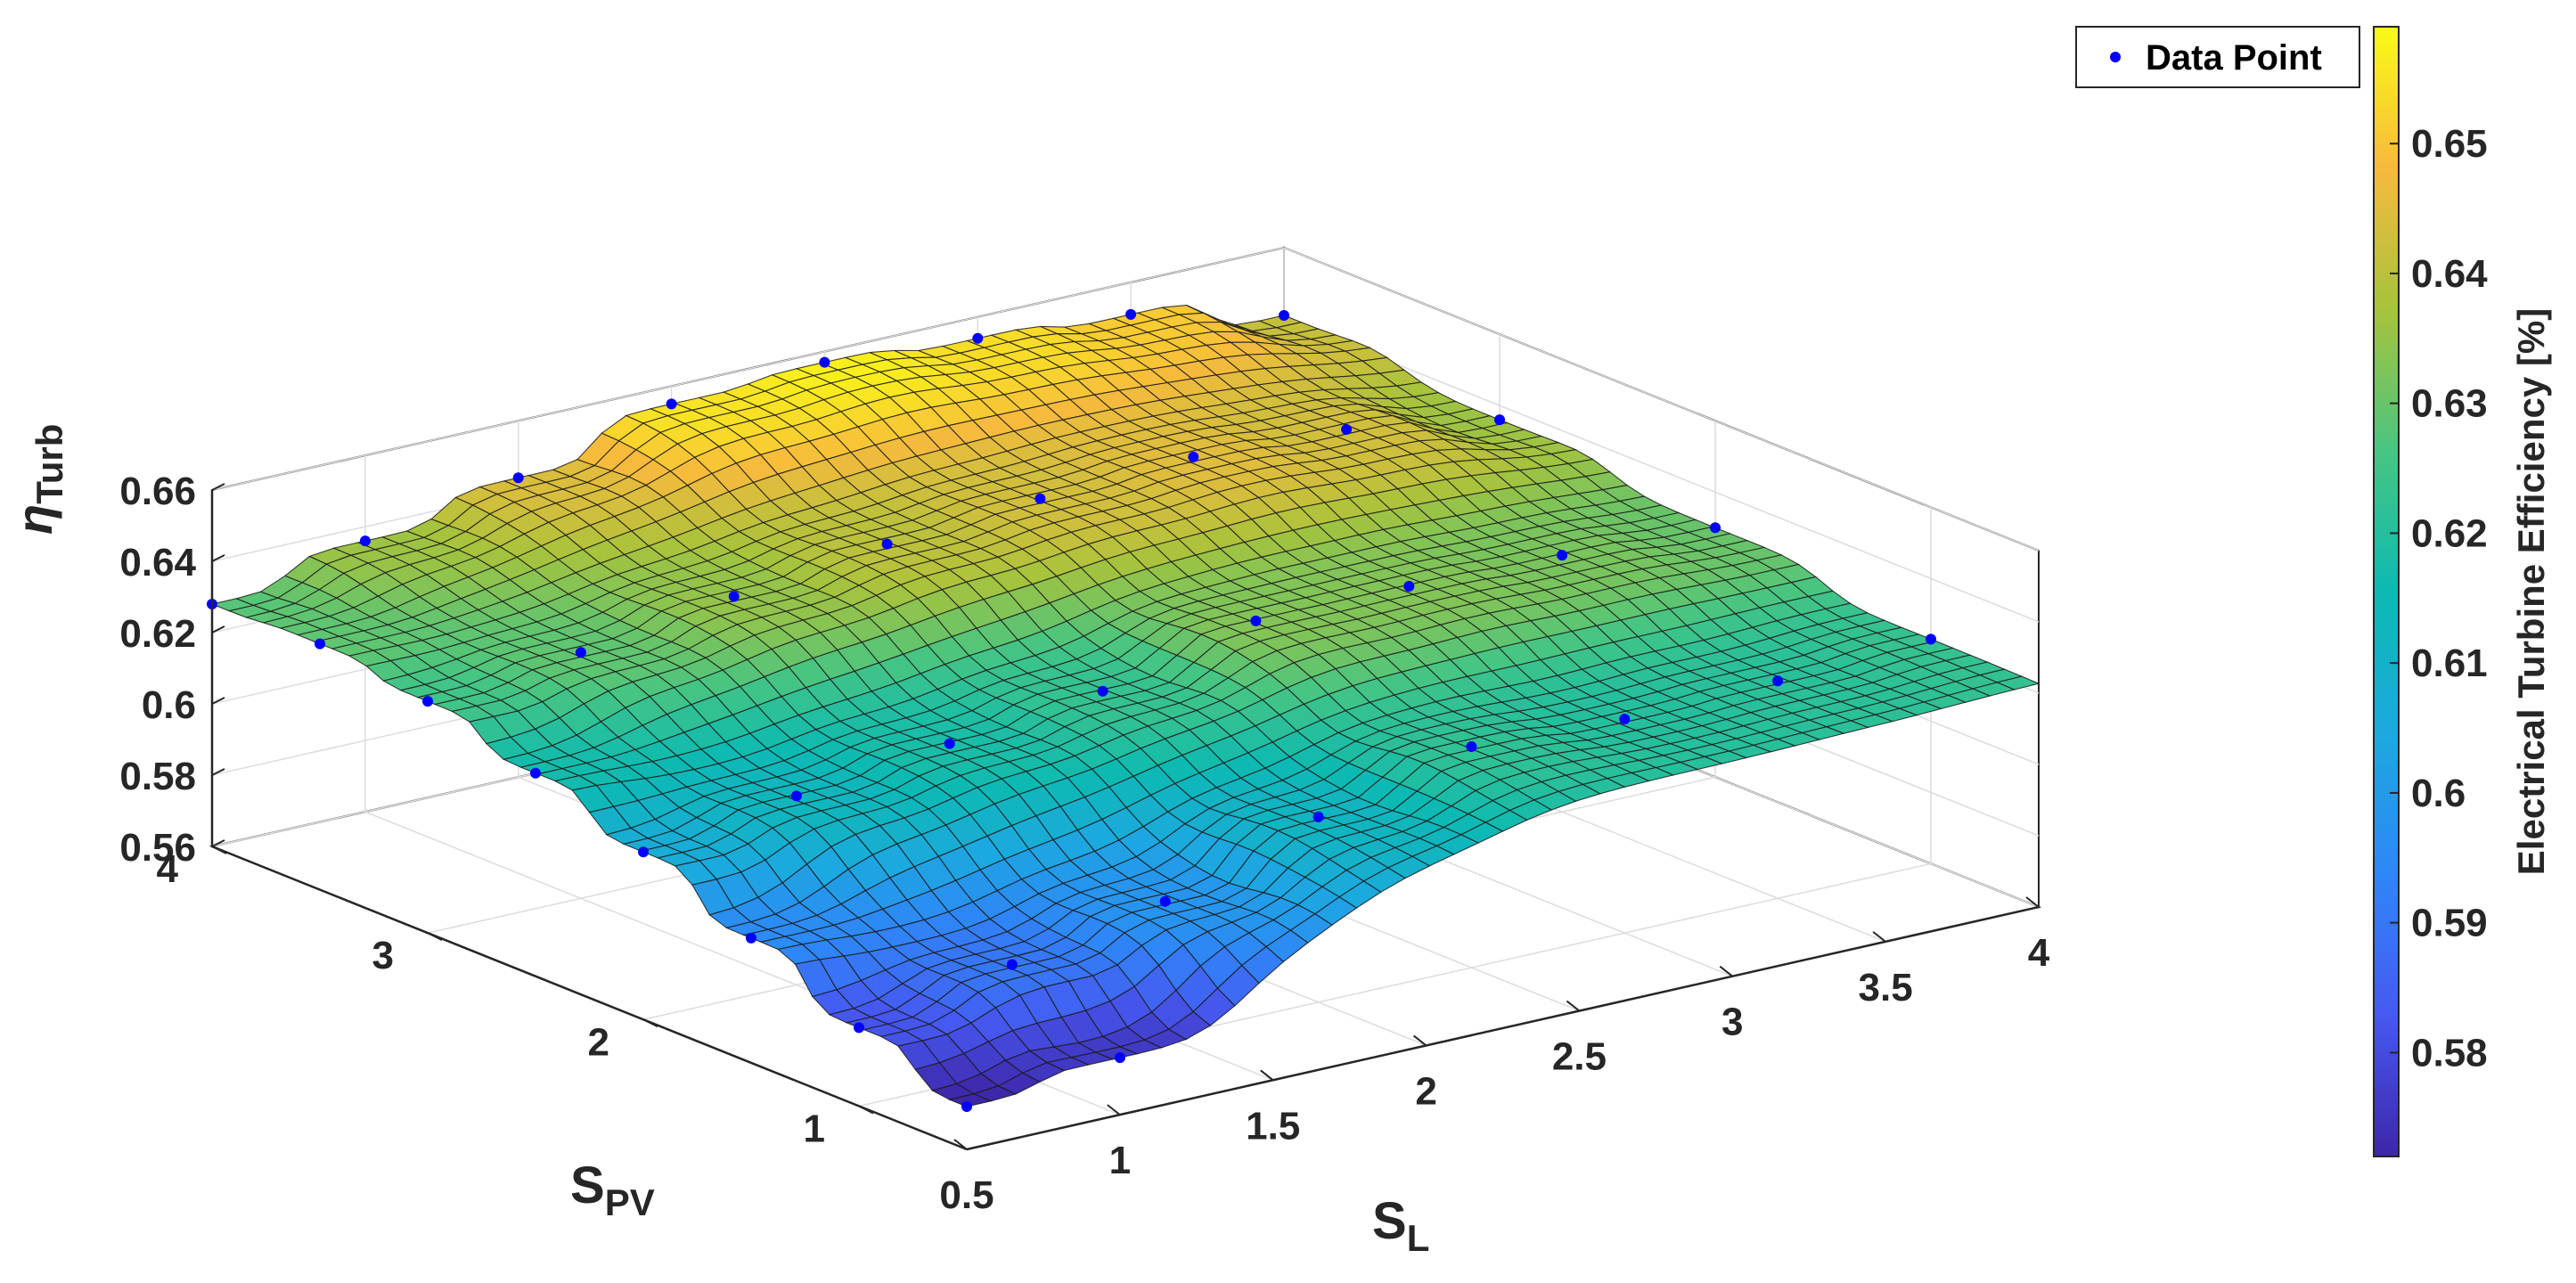 The height and width of the screenshot is (1283, 2576). Describe the element at coordinates (598, 1042) in the screenshot. I see `y-tick-label: 2` at that location.